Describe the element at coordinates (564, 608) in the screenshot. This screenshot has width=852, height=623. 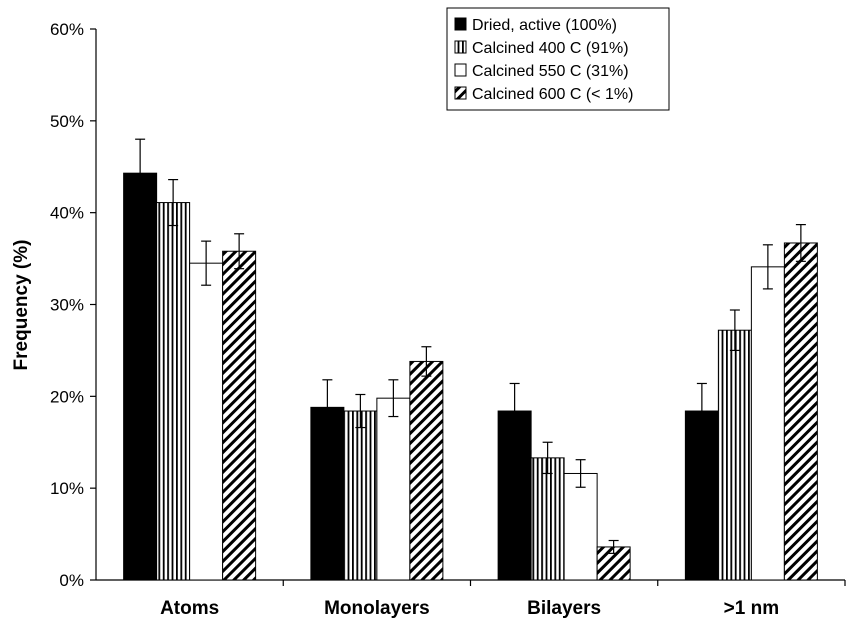
I see `x-tick-label: Bilayers` at that location.